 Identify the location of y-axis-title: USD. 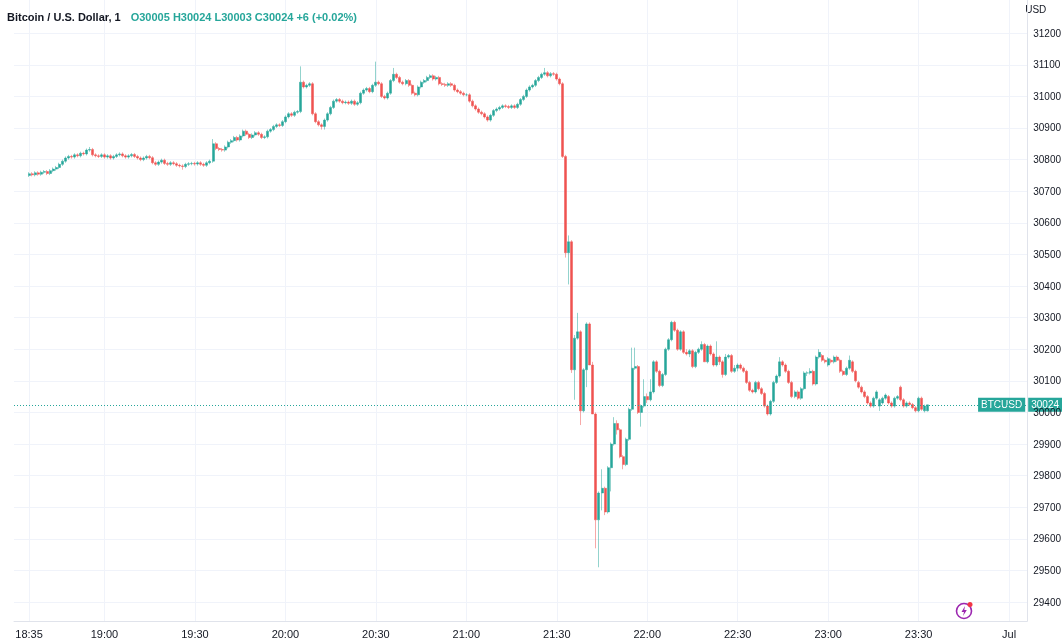
(1036, 9).